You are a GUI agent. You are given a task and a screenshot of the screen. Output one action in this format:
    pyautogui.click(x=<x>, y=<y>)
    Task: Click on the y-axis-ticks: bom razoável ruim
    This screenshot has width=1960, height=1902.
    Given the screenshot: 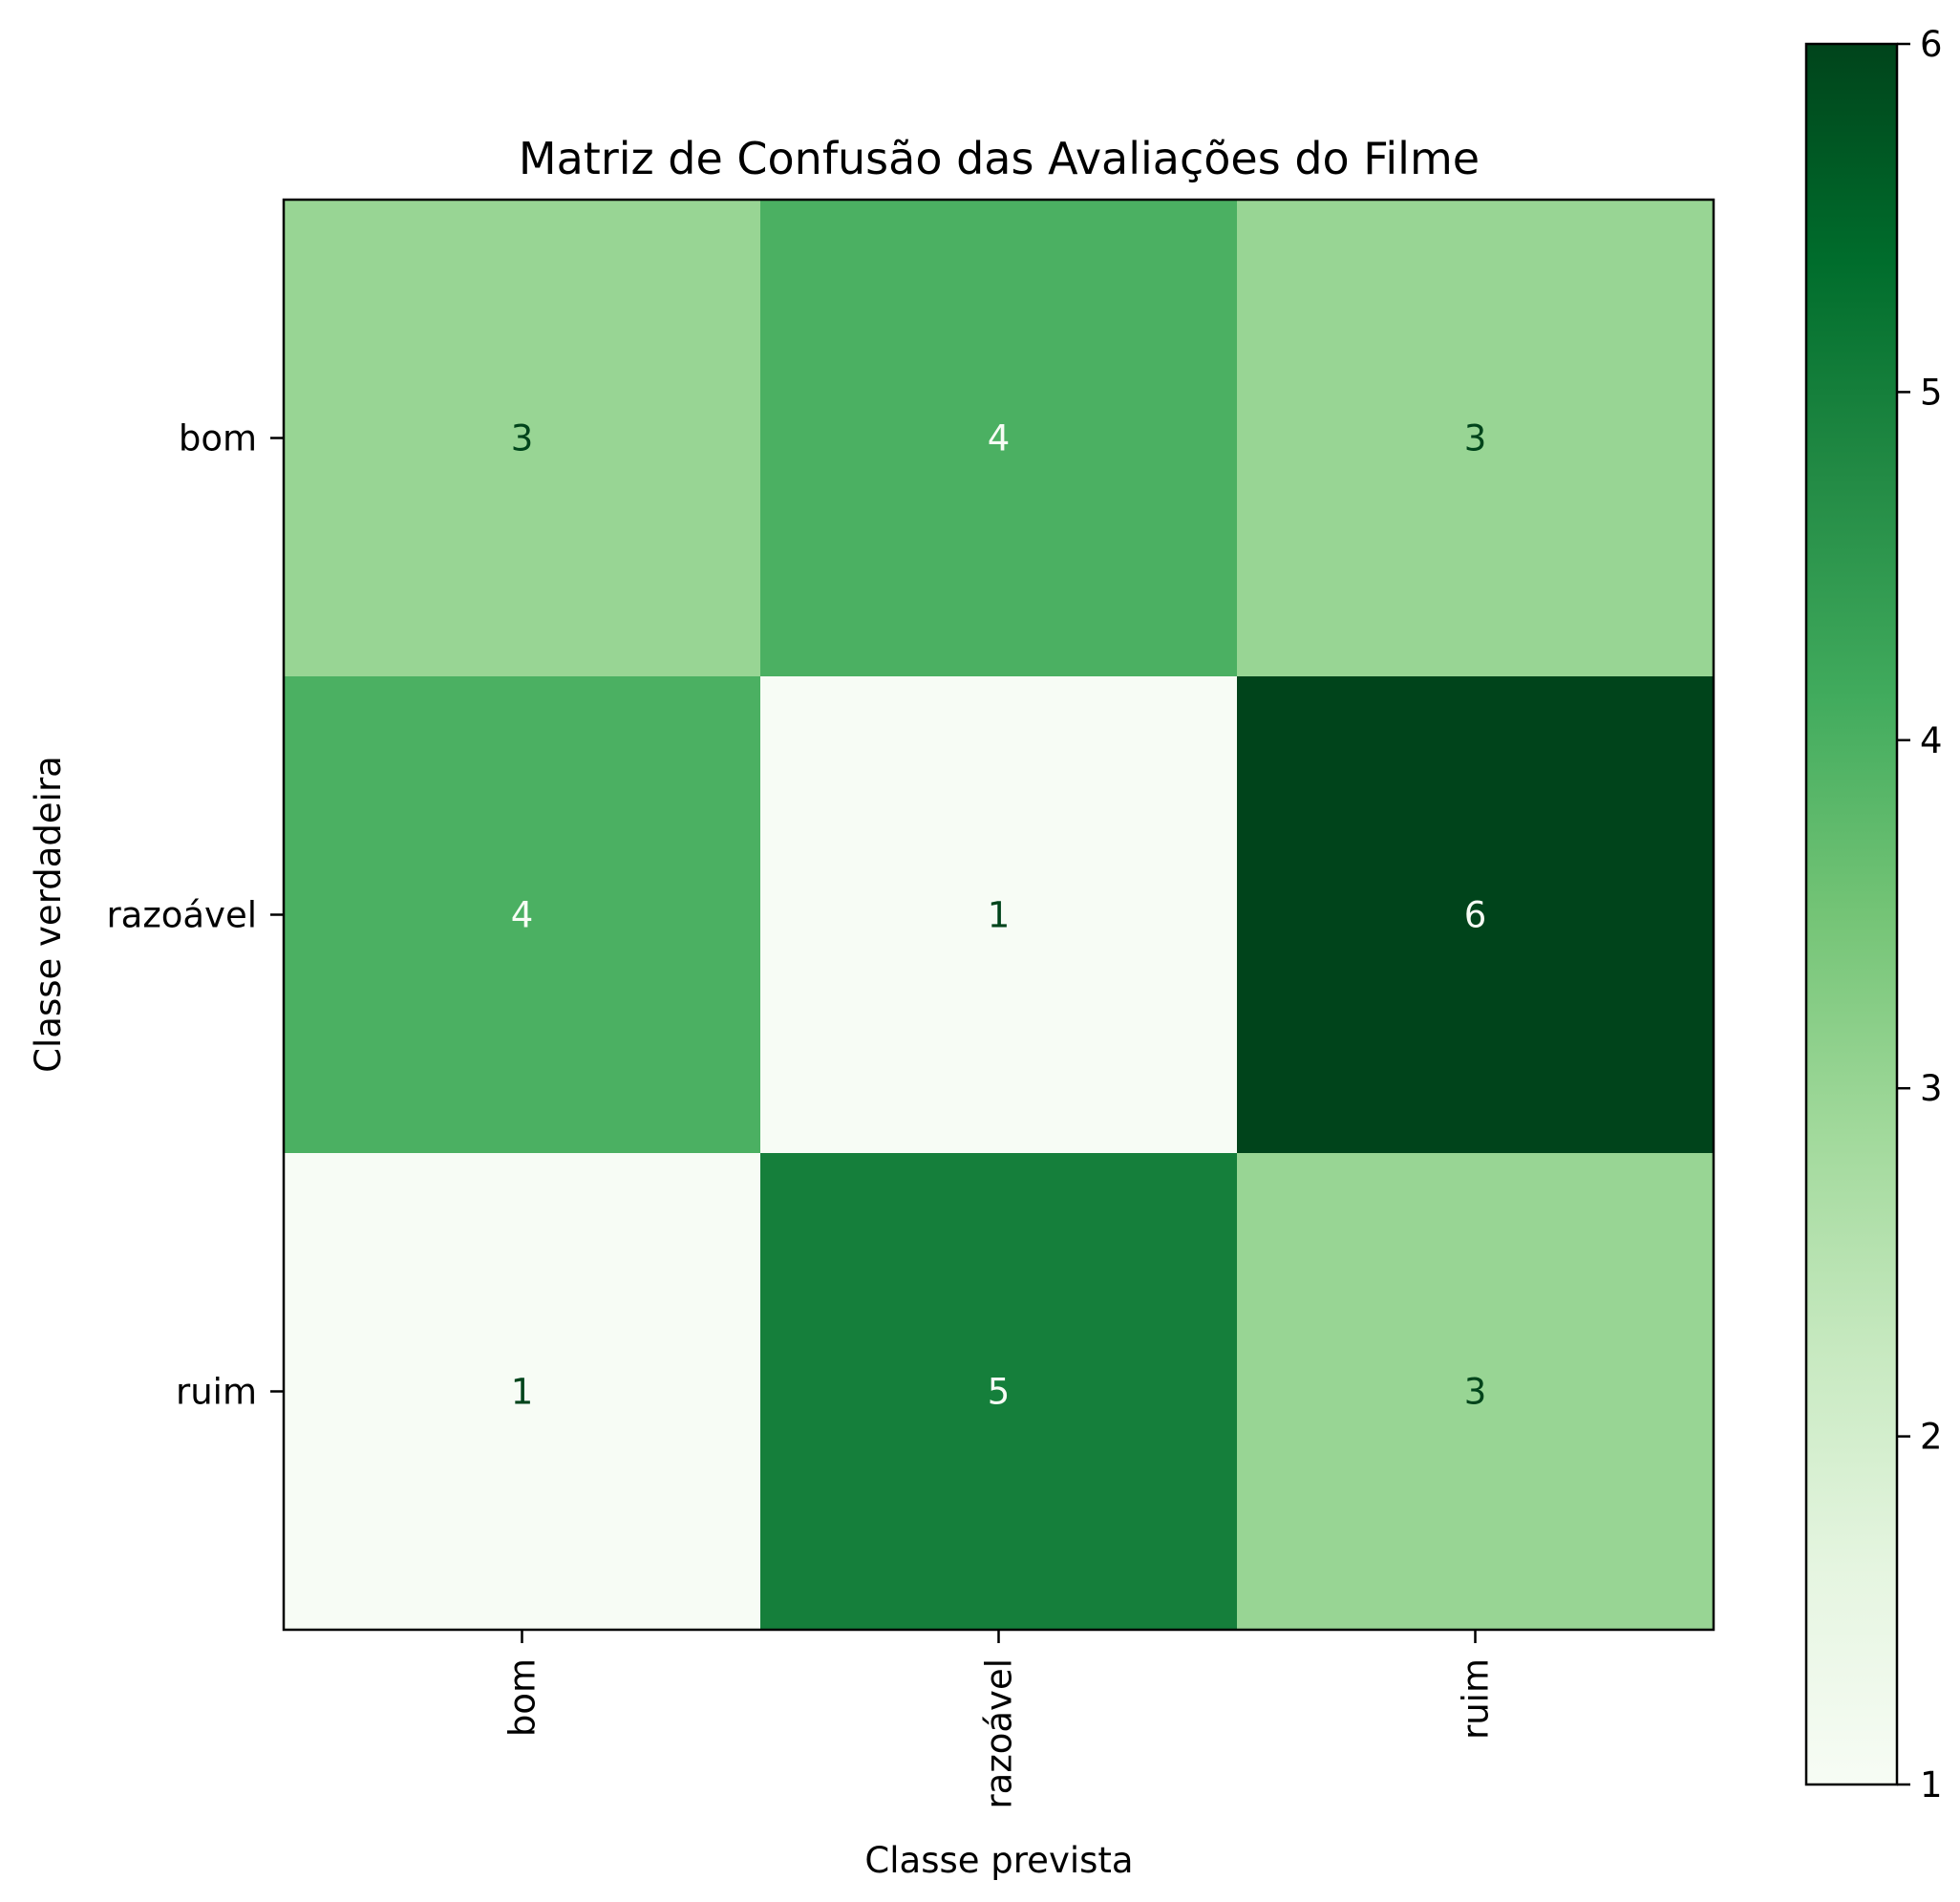 What is the action you would take?
    pyautogui.click(x=195, y=915)
    